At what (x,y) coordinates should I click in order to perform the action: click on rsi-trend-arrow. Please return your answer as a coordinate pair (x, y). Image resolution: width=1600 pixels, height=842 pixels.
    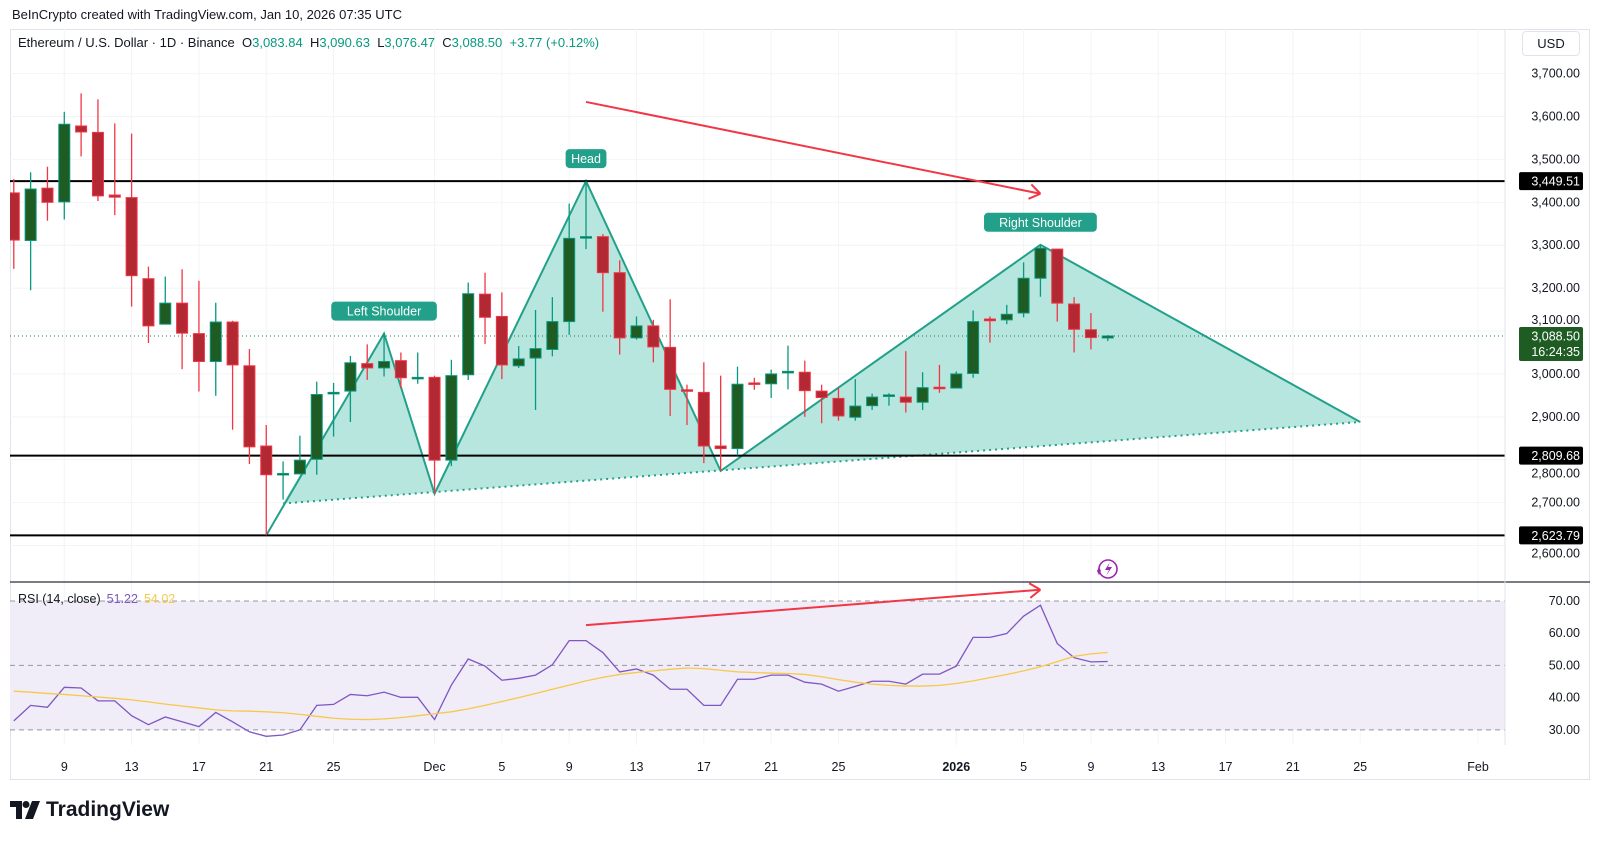
    Looking at the image, I should click on (813, 604).